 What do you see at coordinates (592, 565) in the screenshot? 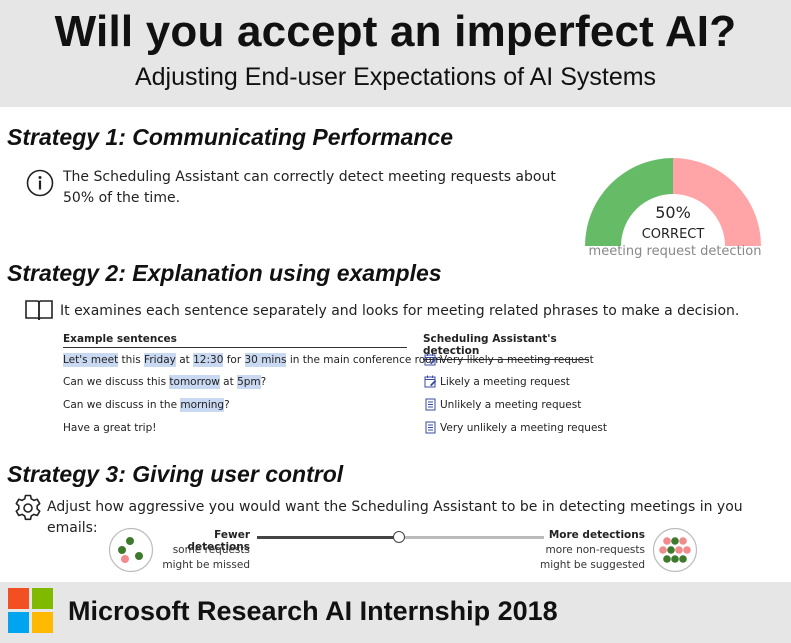
I see `more-detections-sub2: might be suggested` at bounding box center [592, 565].